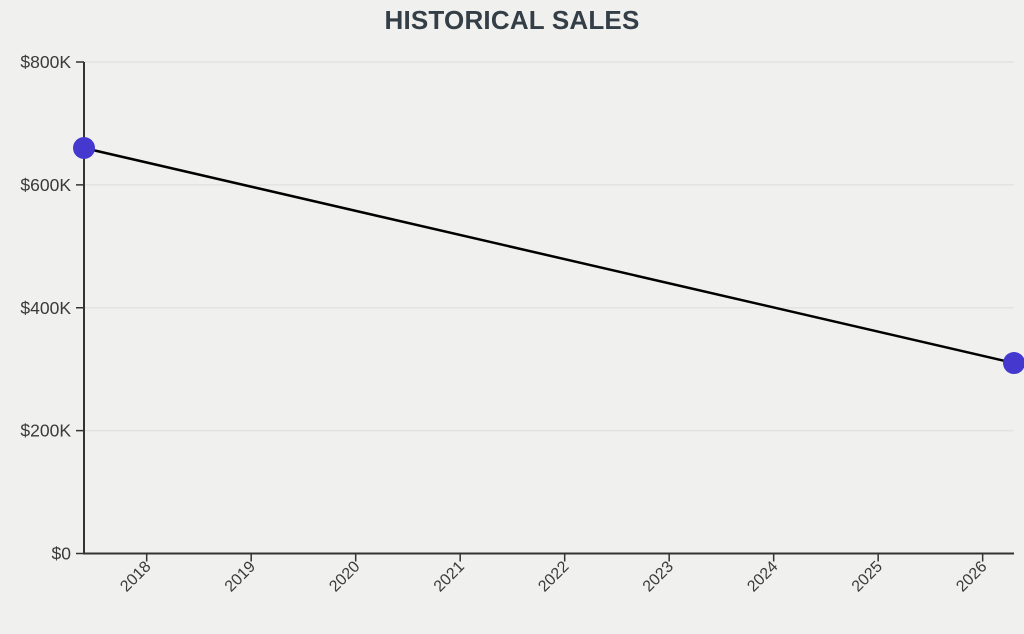 This screenshot has width=1024, height=634. What do you see at coordinates (658, 576) in the screenshot?
I see `x-tick-label: 2023` at bounding box center [658, 576].